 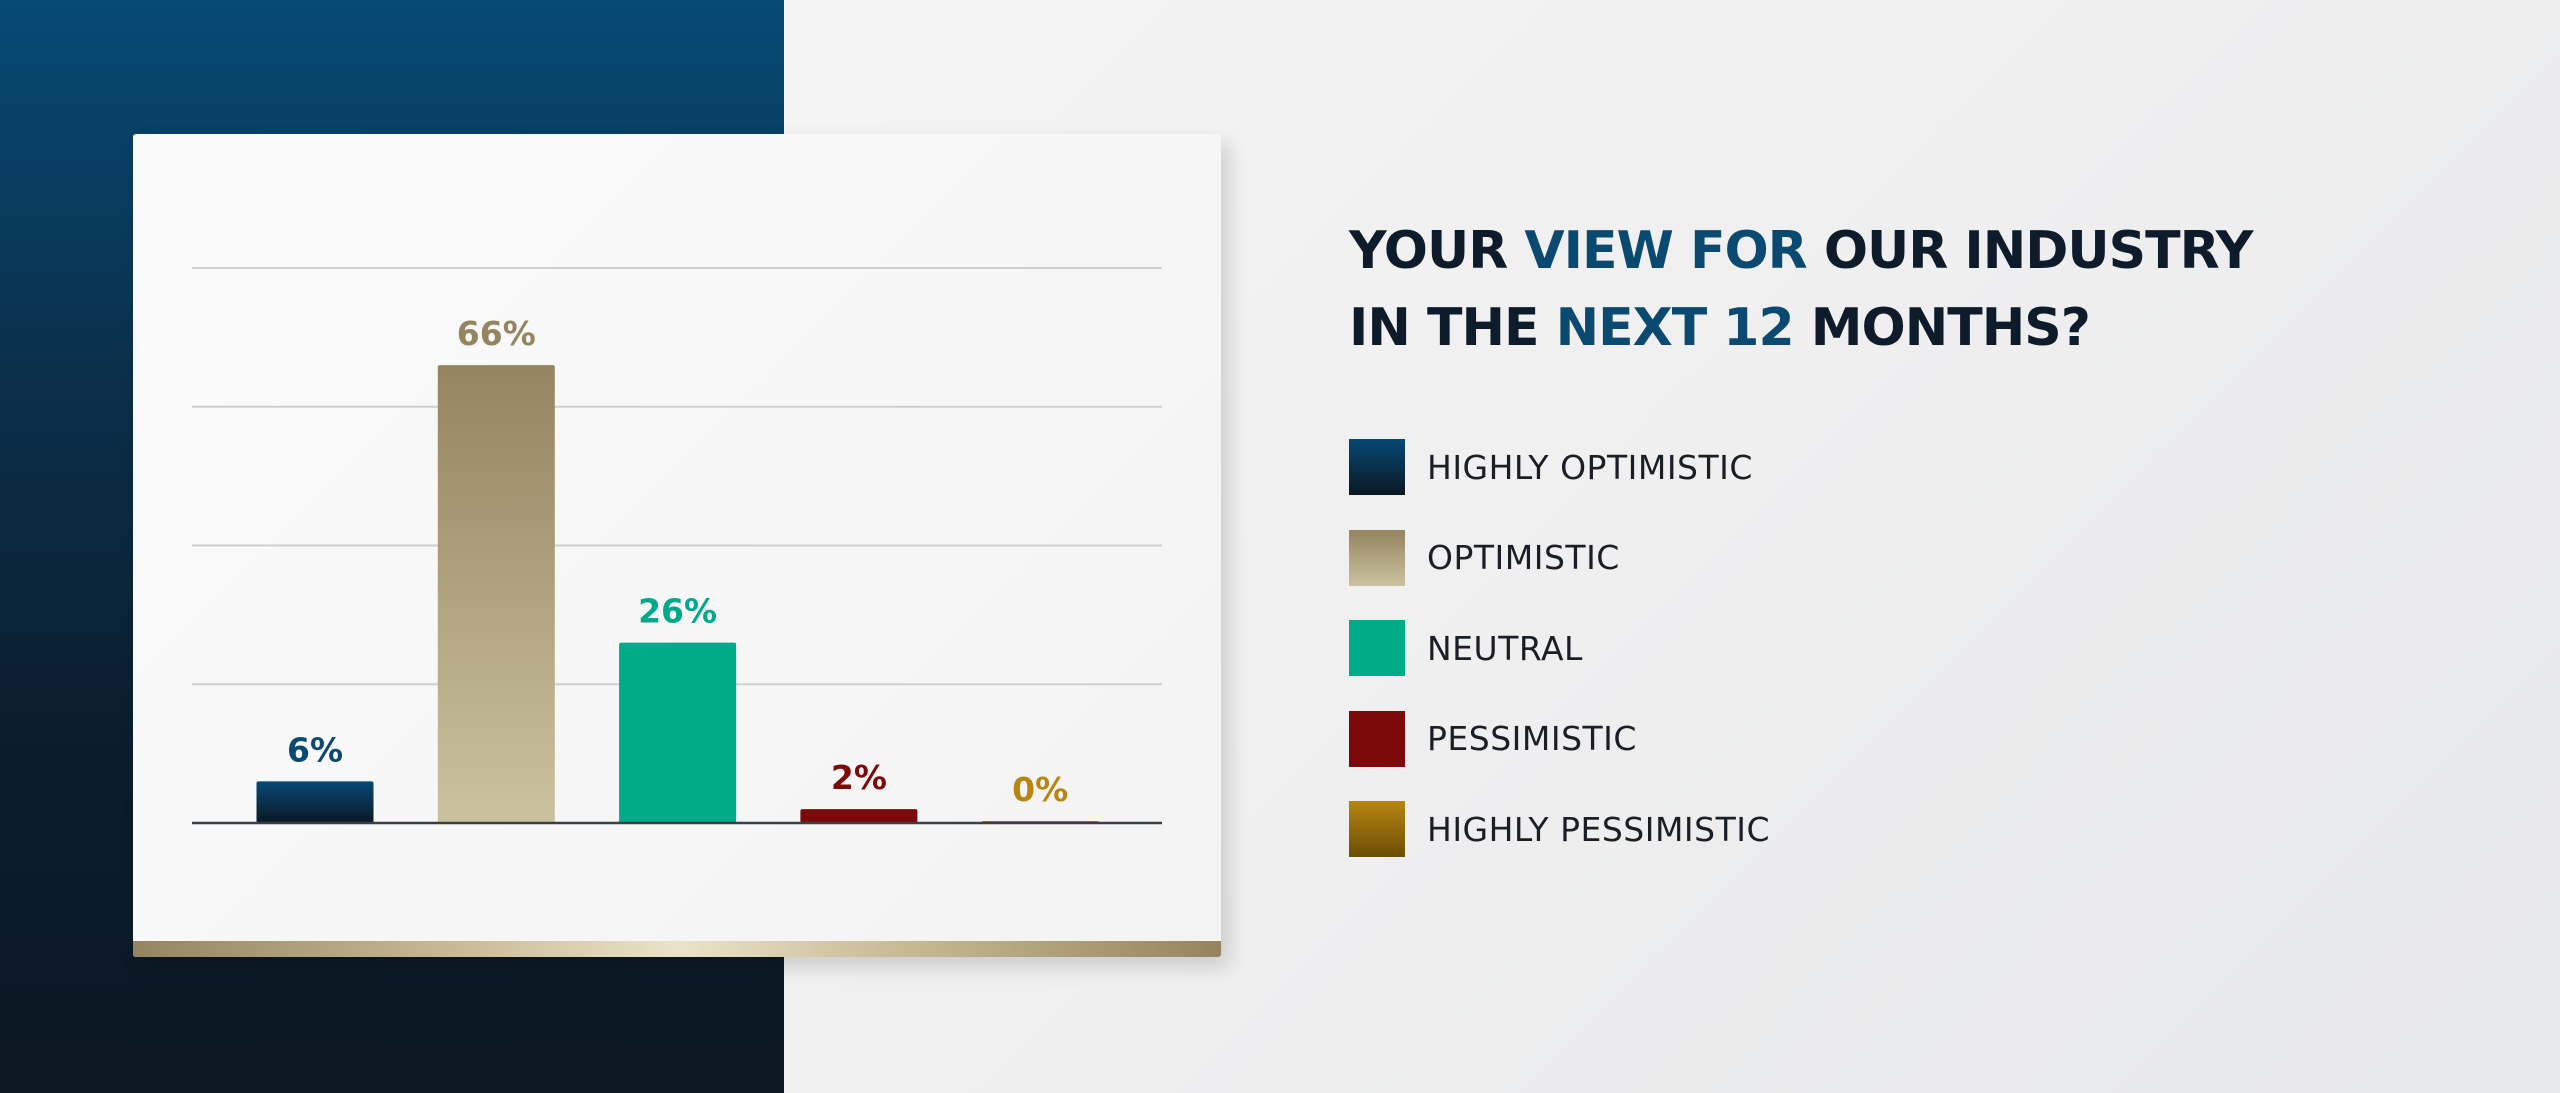 What do you see at coordinates (2030, 251) in the screenshot?
I see `title-part: OUR INDUSTRY` at bounding box center [2030, 251].